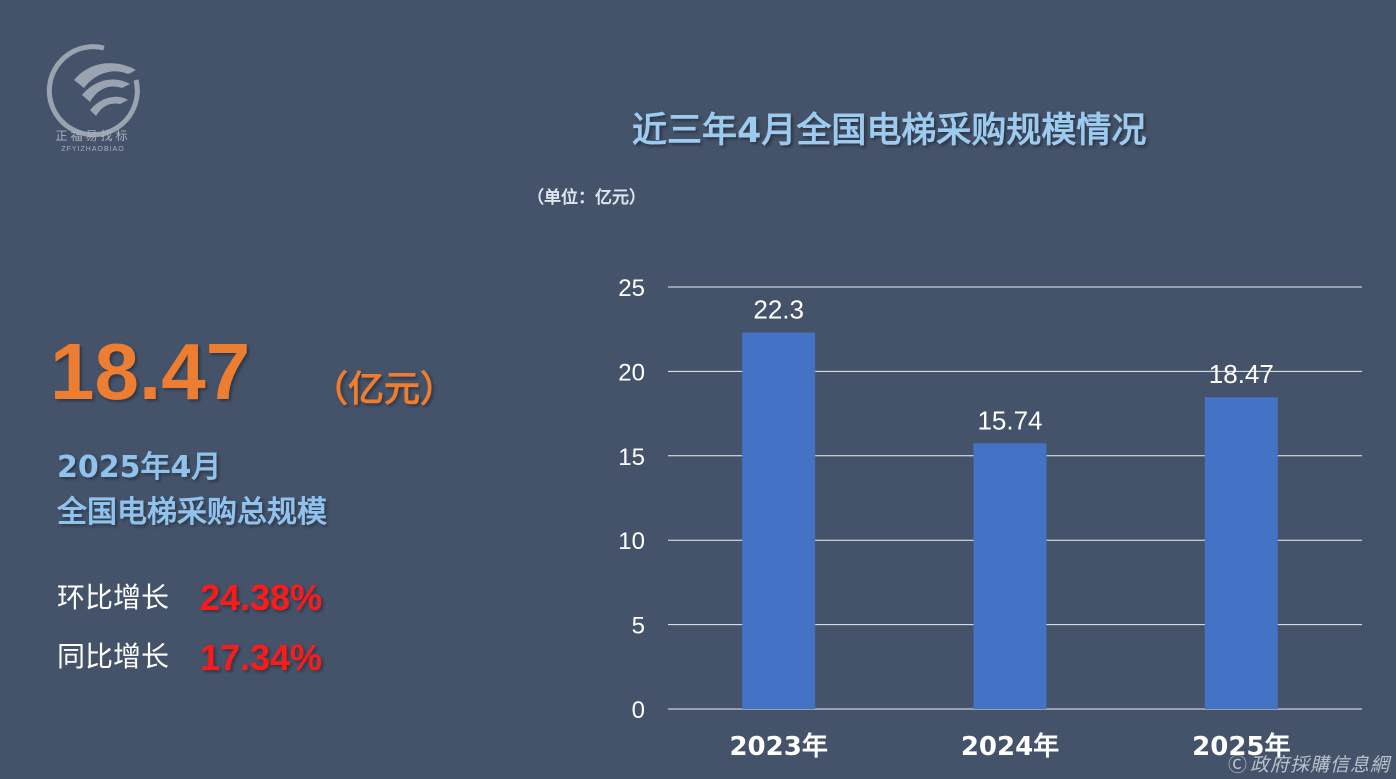 The height and width of the screenshot is (779, 1396). I want to click on y-tick-label: 15, so click(631, 457).